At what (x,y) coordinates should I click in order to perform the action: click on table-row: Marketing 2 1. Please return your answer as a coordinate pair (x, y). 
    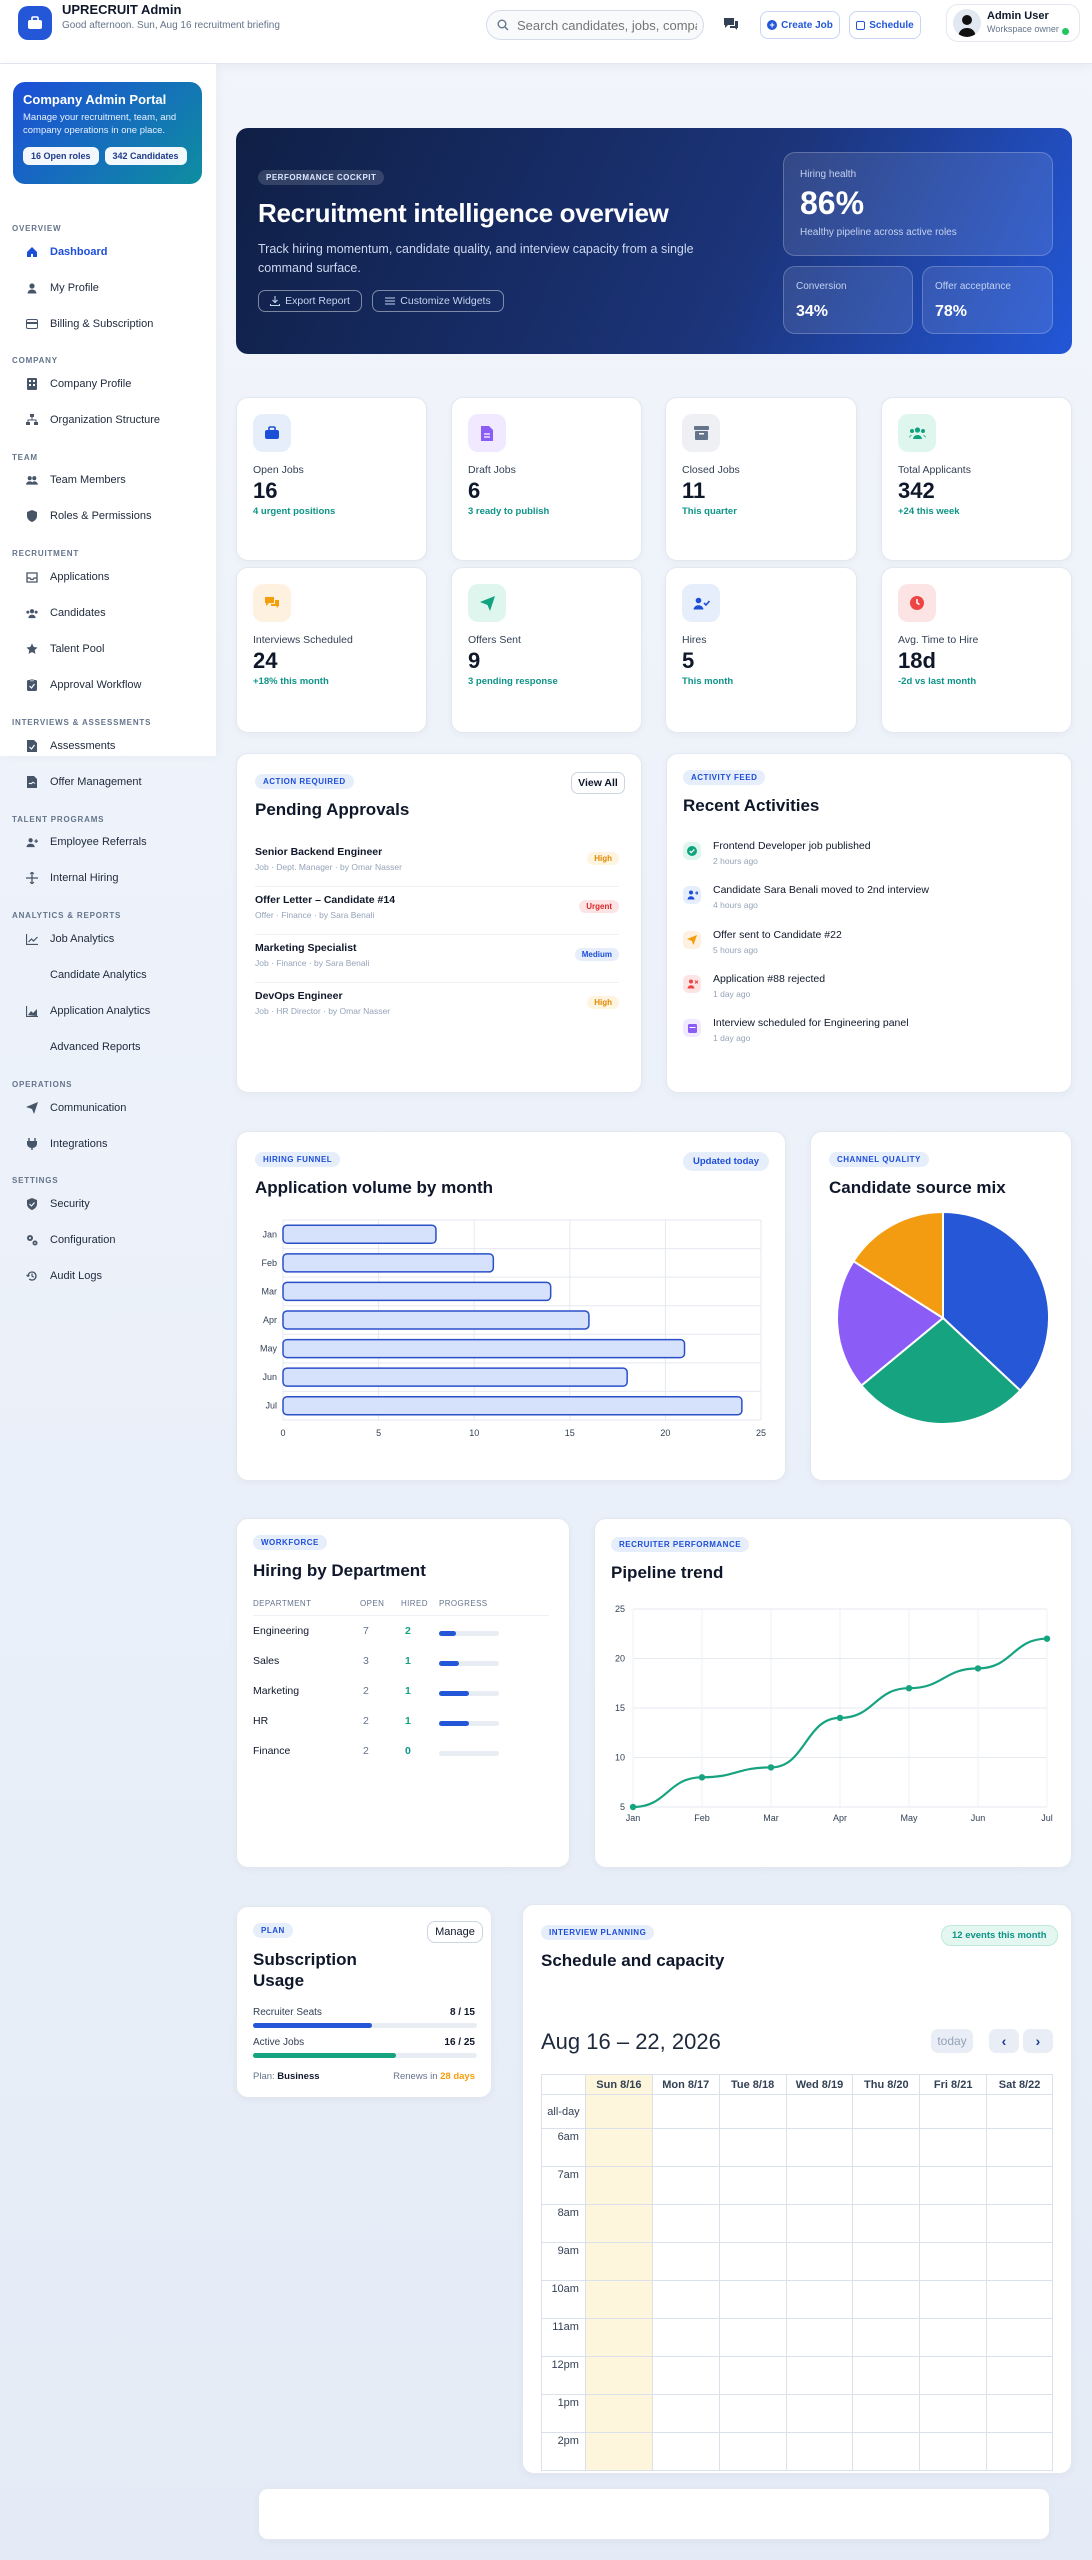
    Looking at the image, I should click on (409, 1695).